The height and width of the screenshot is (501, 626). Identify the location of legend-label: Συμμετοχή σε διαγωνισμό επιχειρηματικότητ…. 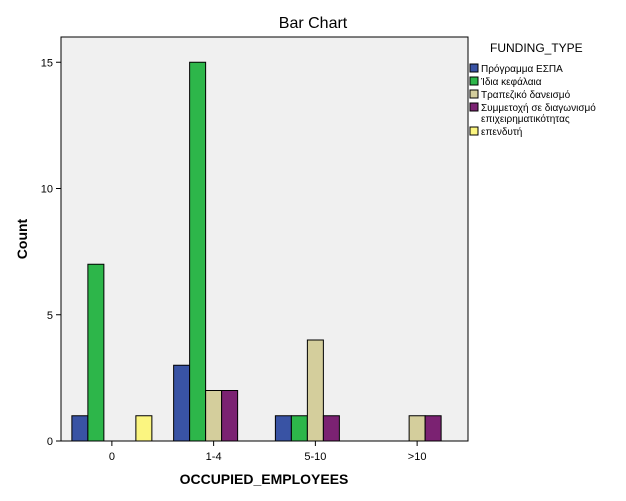
(538, 113).